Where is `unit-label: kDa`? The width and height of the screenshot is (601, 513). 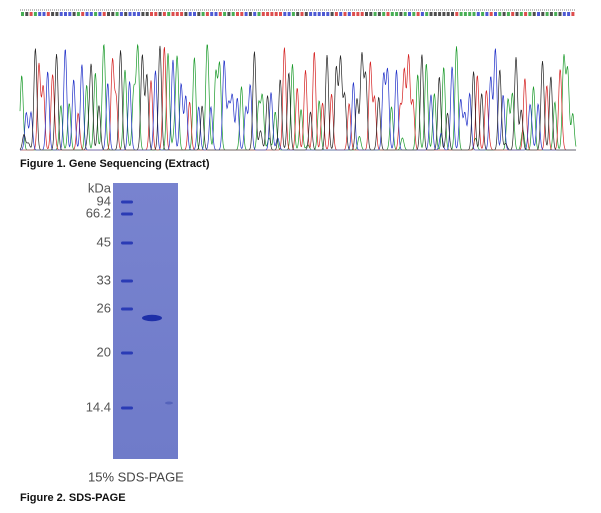 unit-label: kDa is located at coordinates (100, 187).